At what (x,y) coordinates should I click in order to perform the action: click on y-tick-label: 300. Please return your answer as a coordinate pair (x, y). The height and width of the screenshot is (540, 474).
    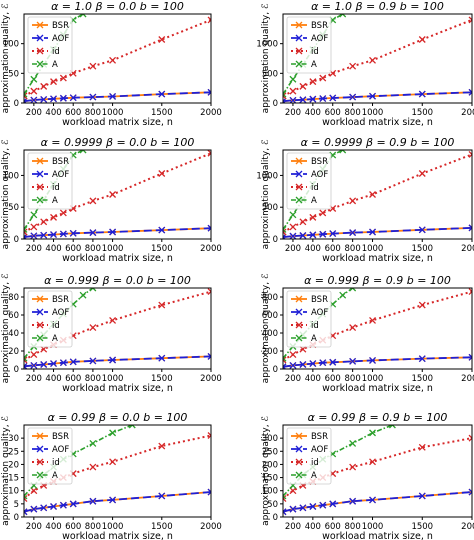
    Looking at the image, I should click on (270, 439).